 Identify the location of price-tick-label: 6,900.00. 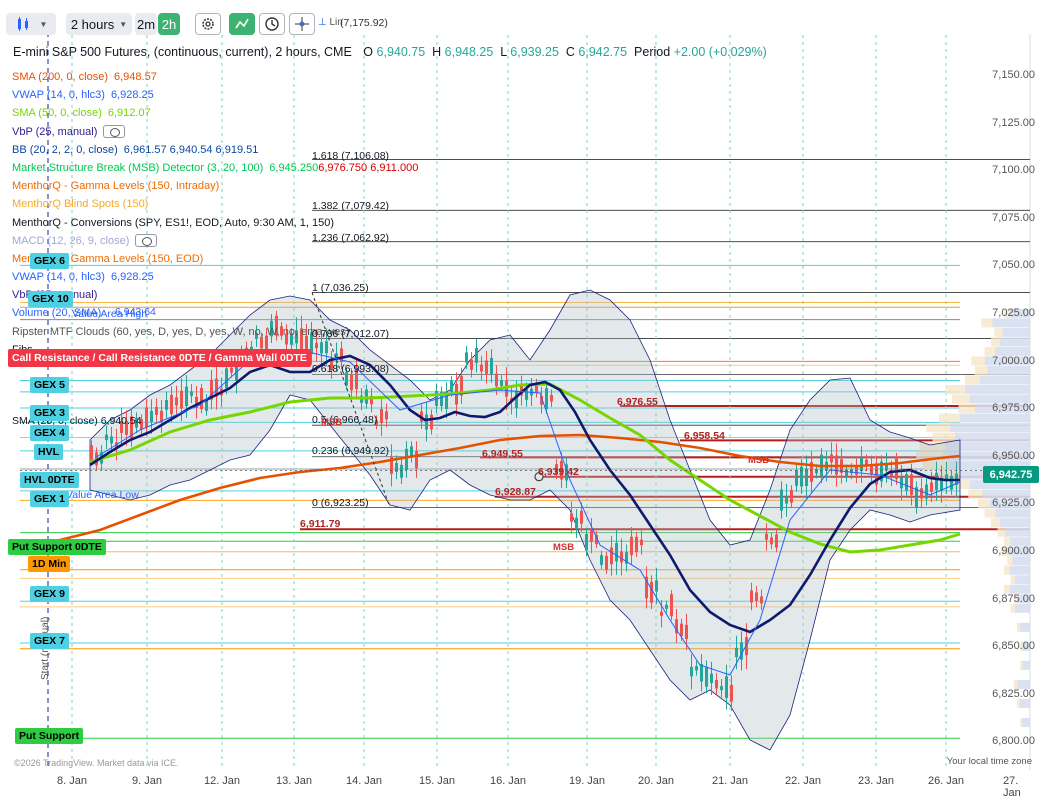
(1013, 551).